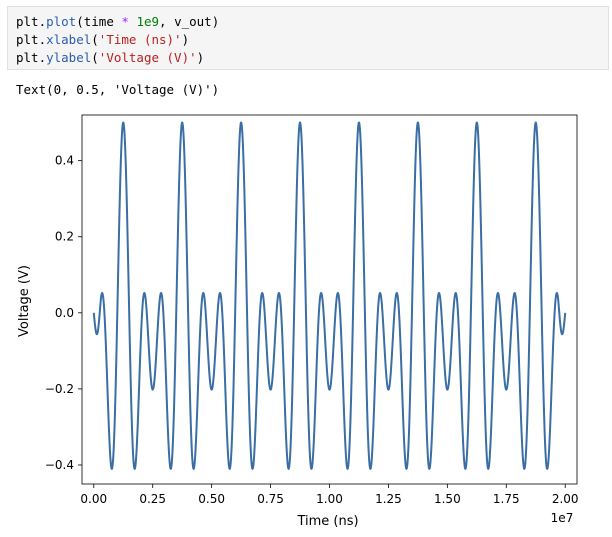  I want to click on code-token: 'Voltage (V)', so click(147, 57).